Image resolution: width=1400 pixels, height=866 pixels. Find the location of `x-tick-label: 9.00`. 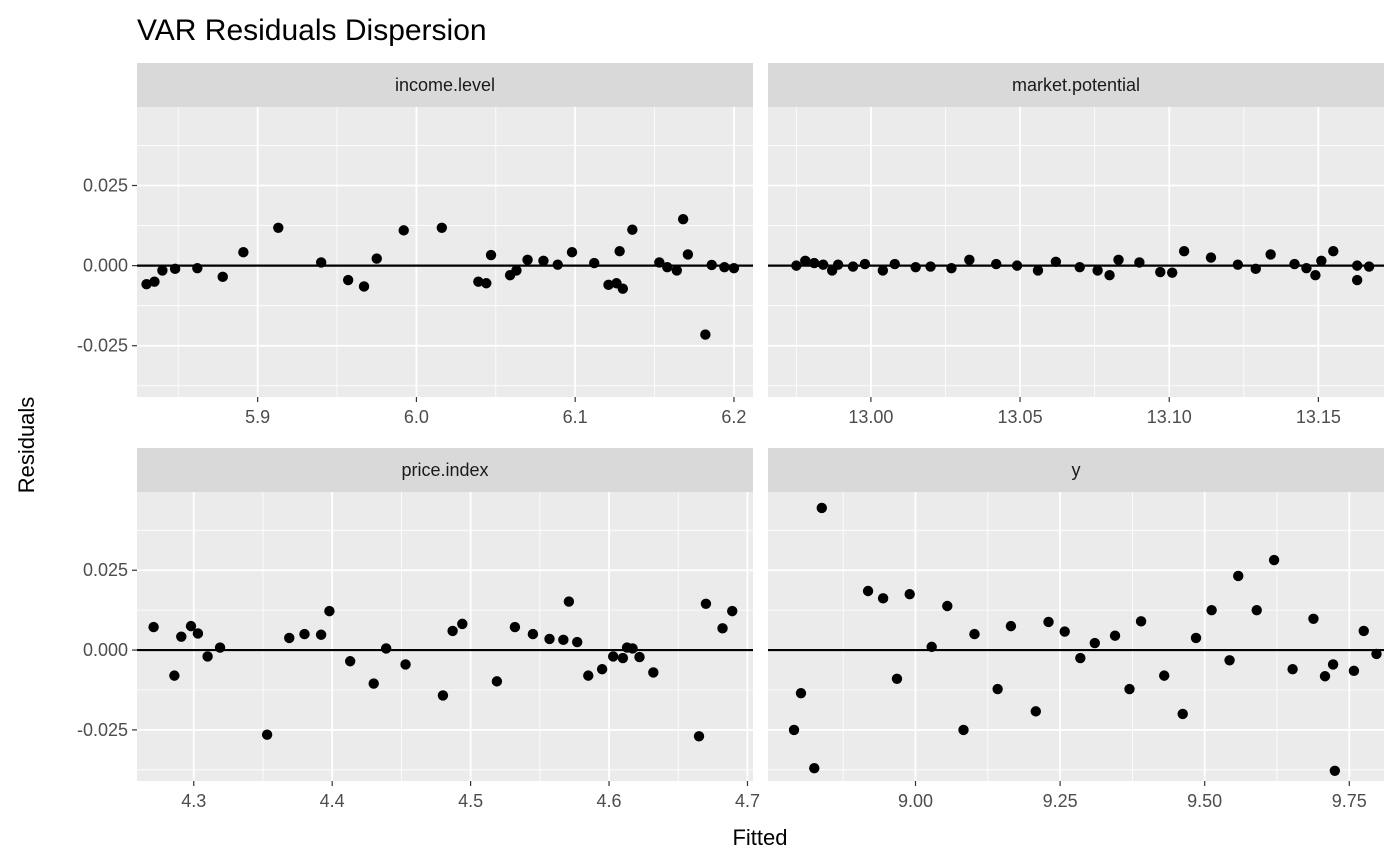

x-tick-label: 9.00 is located at coordinates (915, 801).